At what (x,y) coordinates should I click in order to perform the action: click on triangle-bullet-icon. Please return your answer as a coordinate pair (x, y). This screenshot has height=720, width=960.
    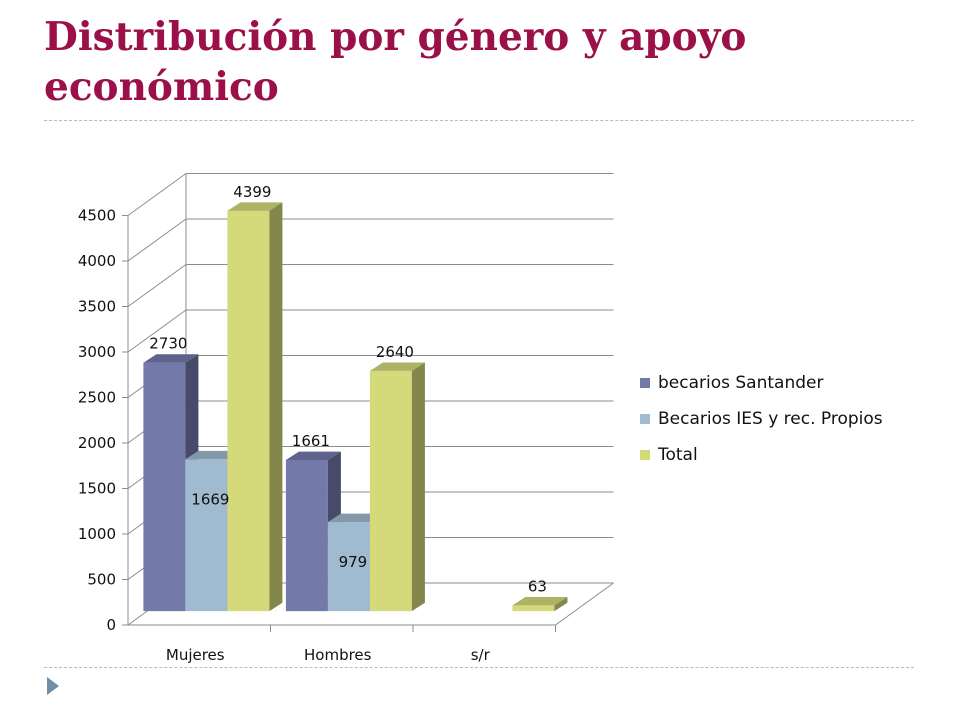
    Looking at the image, I should click on (53, 686).